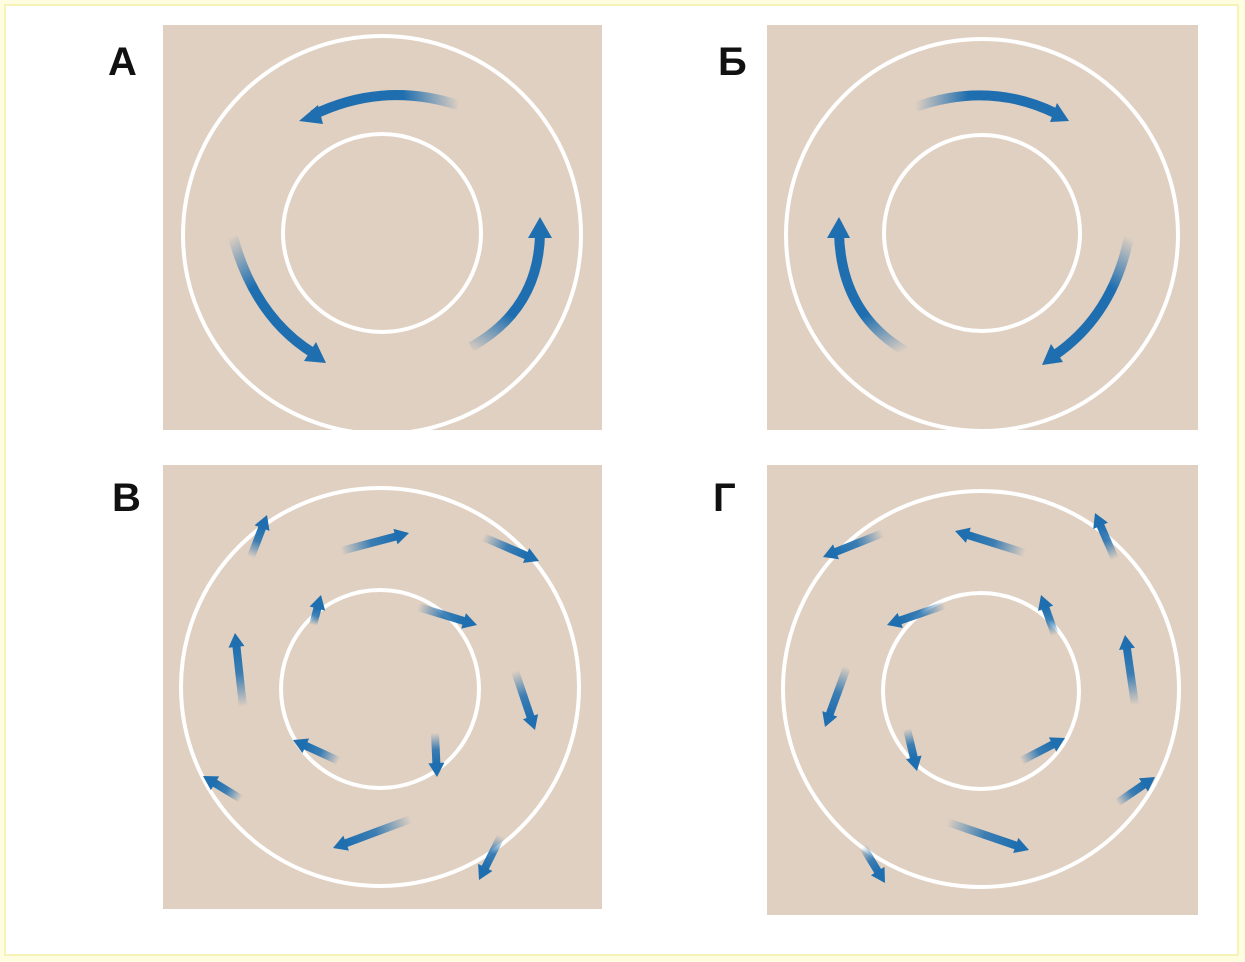  I want to click on panel-b-diagram, so click(982, 233).